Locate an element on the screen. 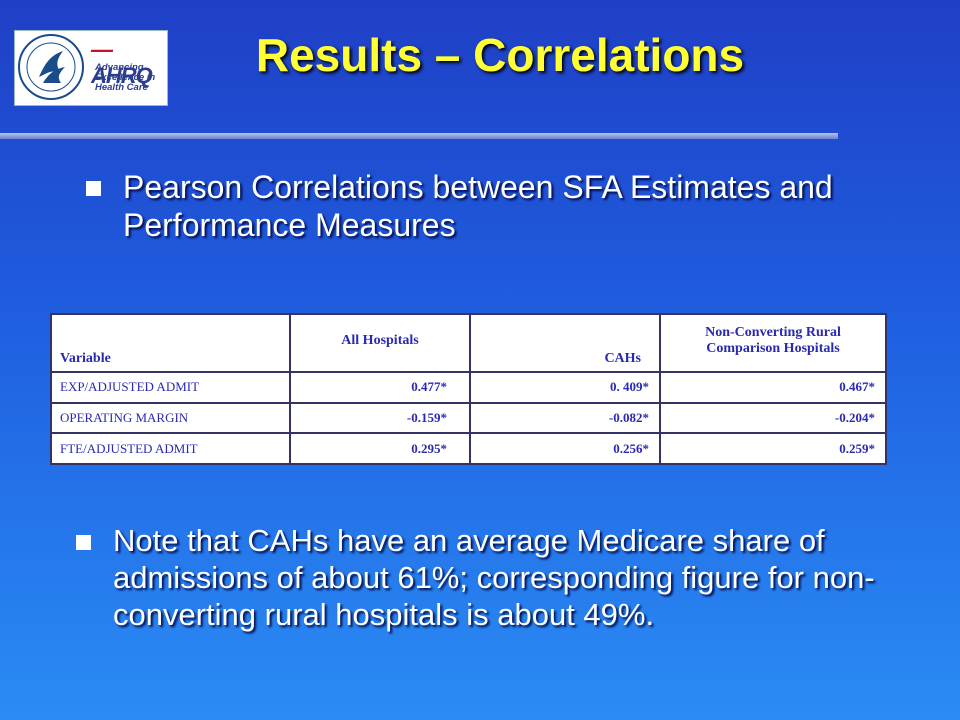 Image resolution: width=960 pixels, height=720 pixels. ahrq-swoosh-icon: — is located at coordinates (102, 49).